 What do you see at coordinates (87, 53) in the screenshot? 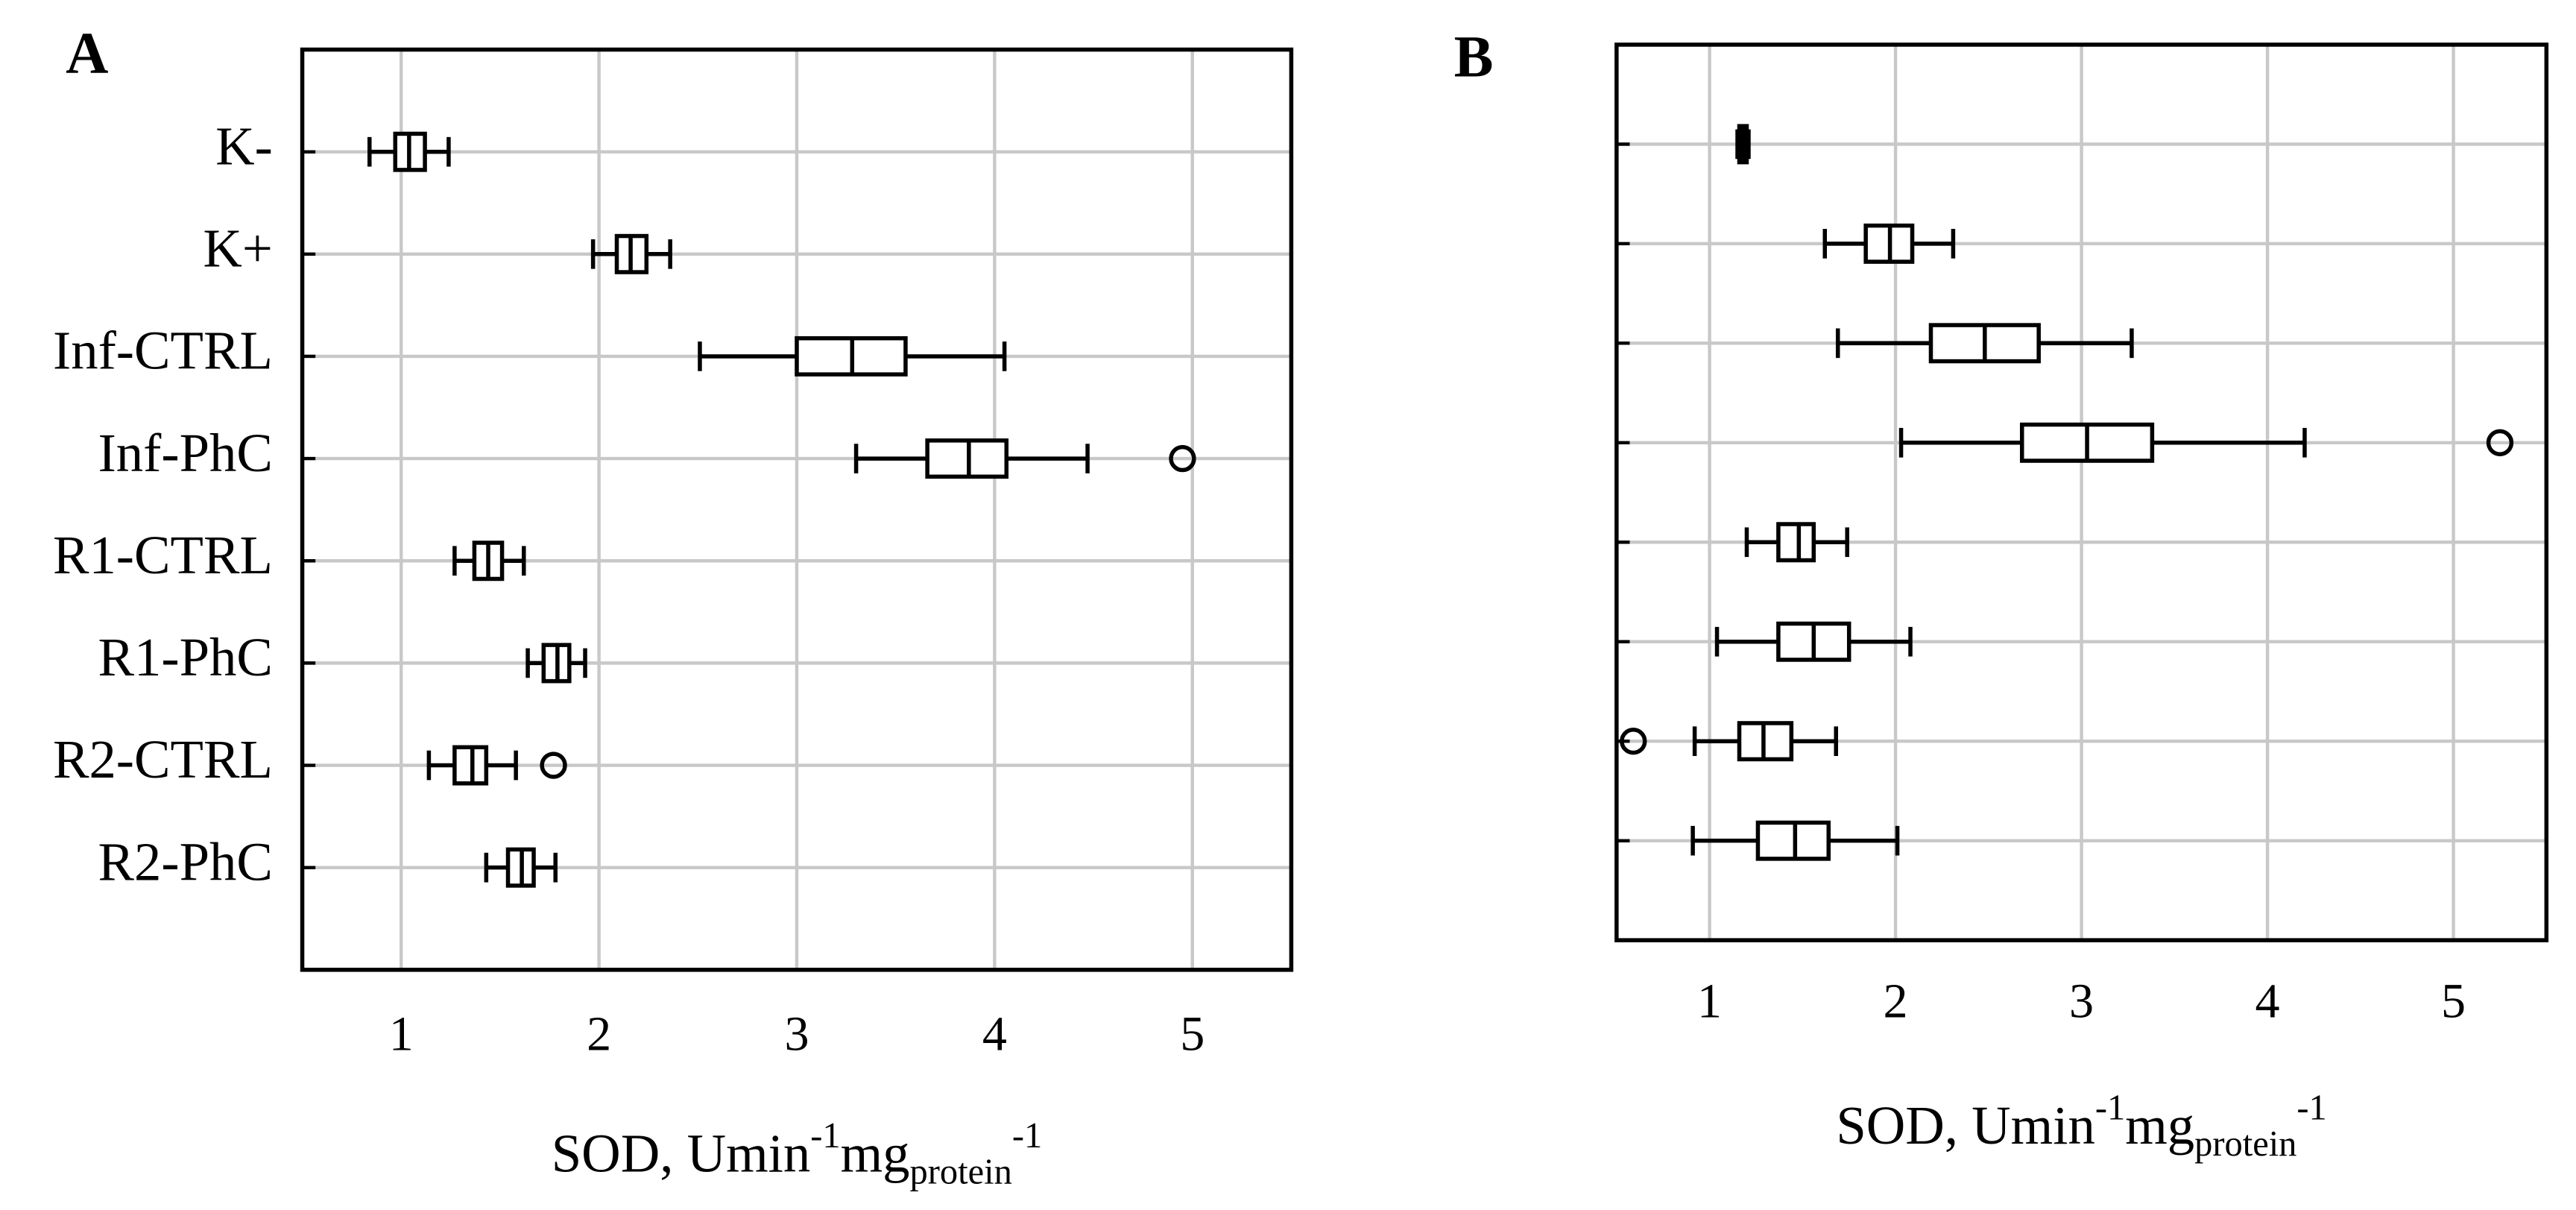
I see `panel-title: A` at bounding box center [87, 53].